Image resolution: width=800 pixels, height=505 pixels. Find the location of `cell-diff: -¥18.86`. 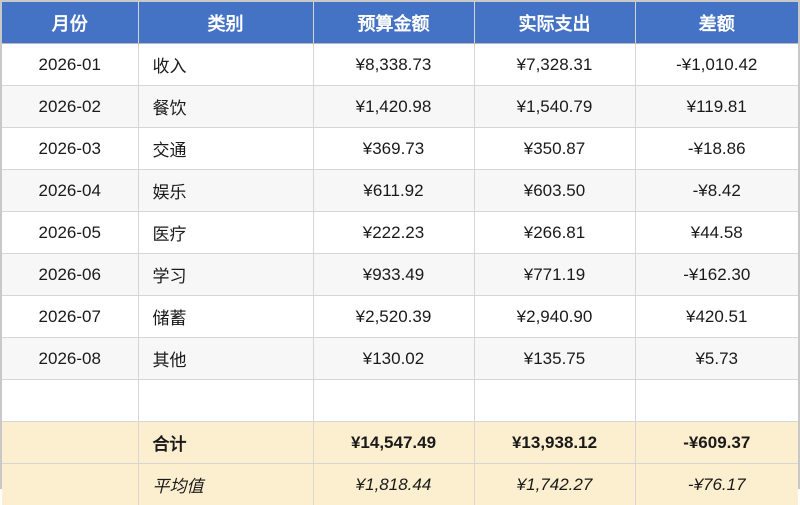

cell-diff: -¥18.86 is located at coordinates (716, 149).